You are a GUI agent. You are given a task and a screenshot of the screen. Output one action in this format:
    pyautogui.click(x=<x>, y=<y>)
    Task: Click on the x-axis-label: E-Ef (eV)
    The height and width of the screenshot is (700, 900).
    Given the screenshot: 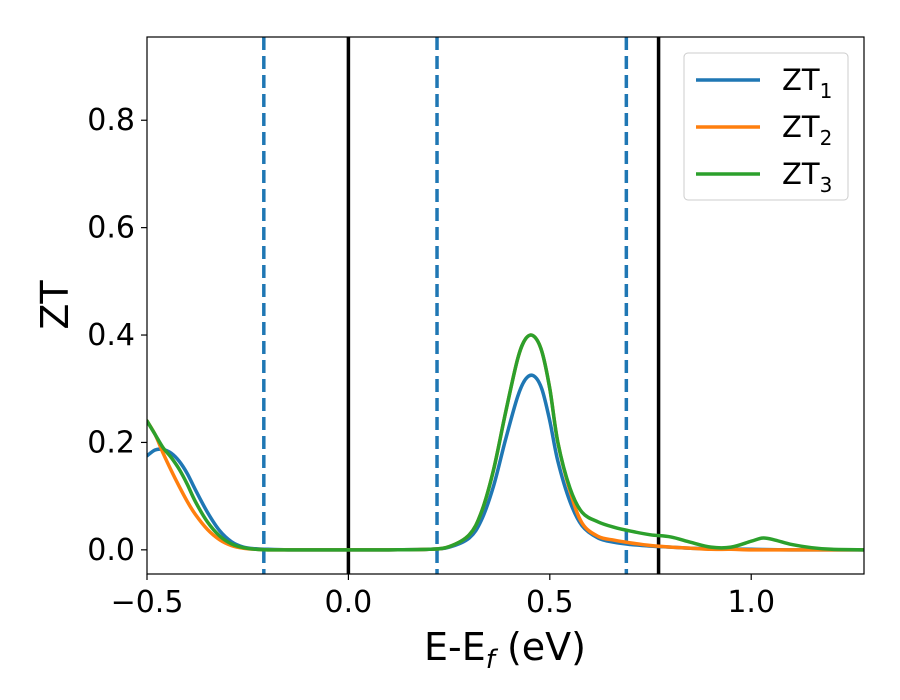 What is the action you would take?
    pyautogui.click(x=505, y=650)
    